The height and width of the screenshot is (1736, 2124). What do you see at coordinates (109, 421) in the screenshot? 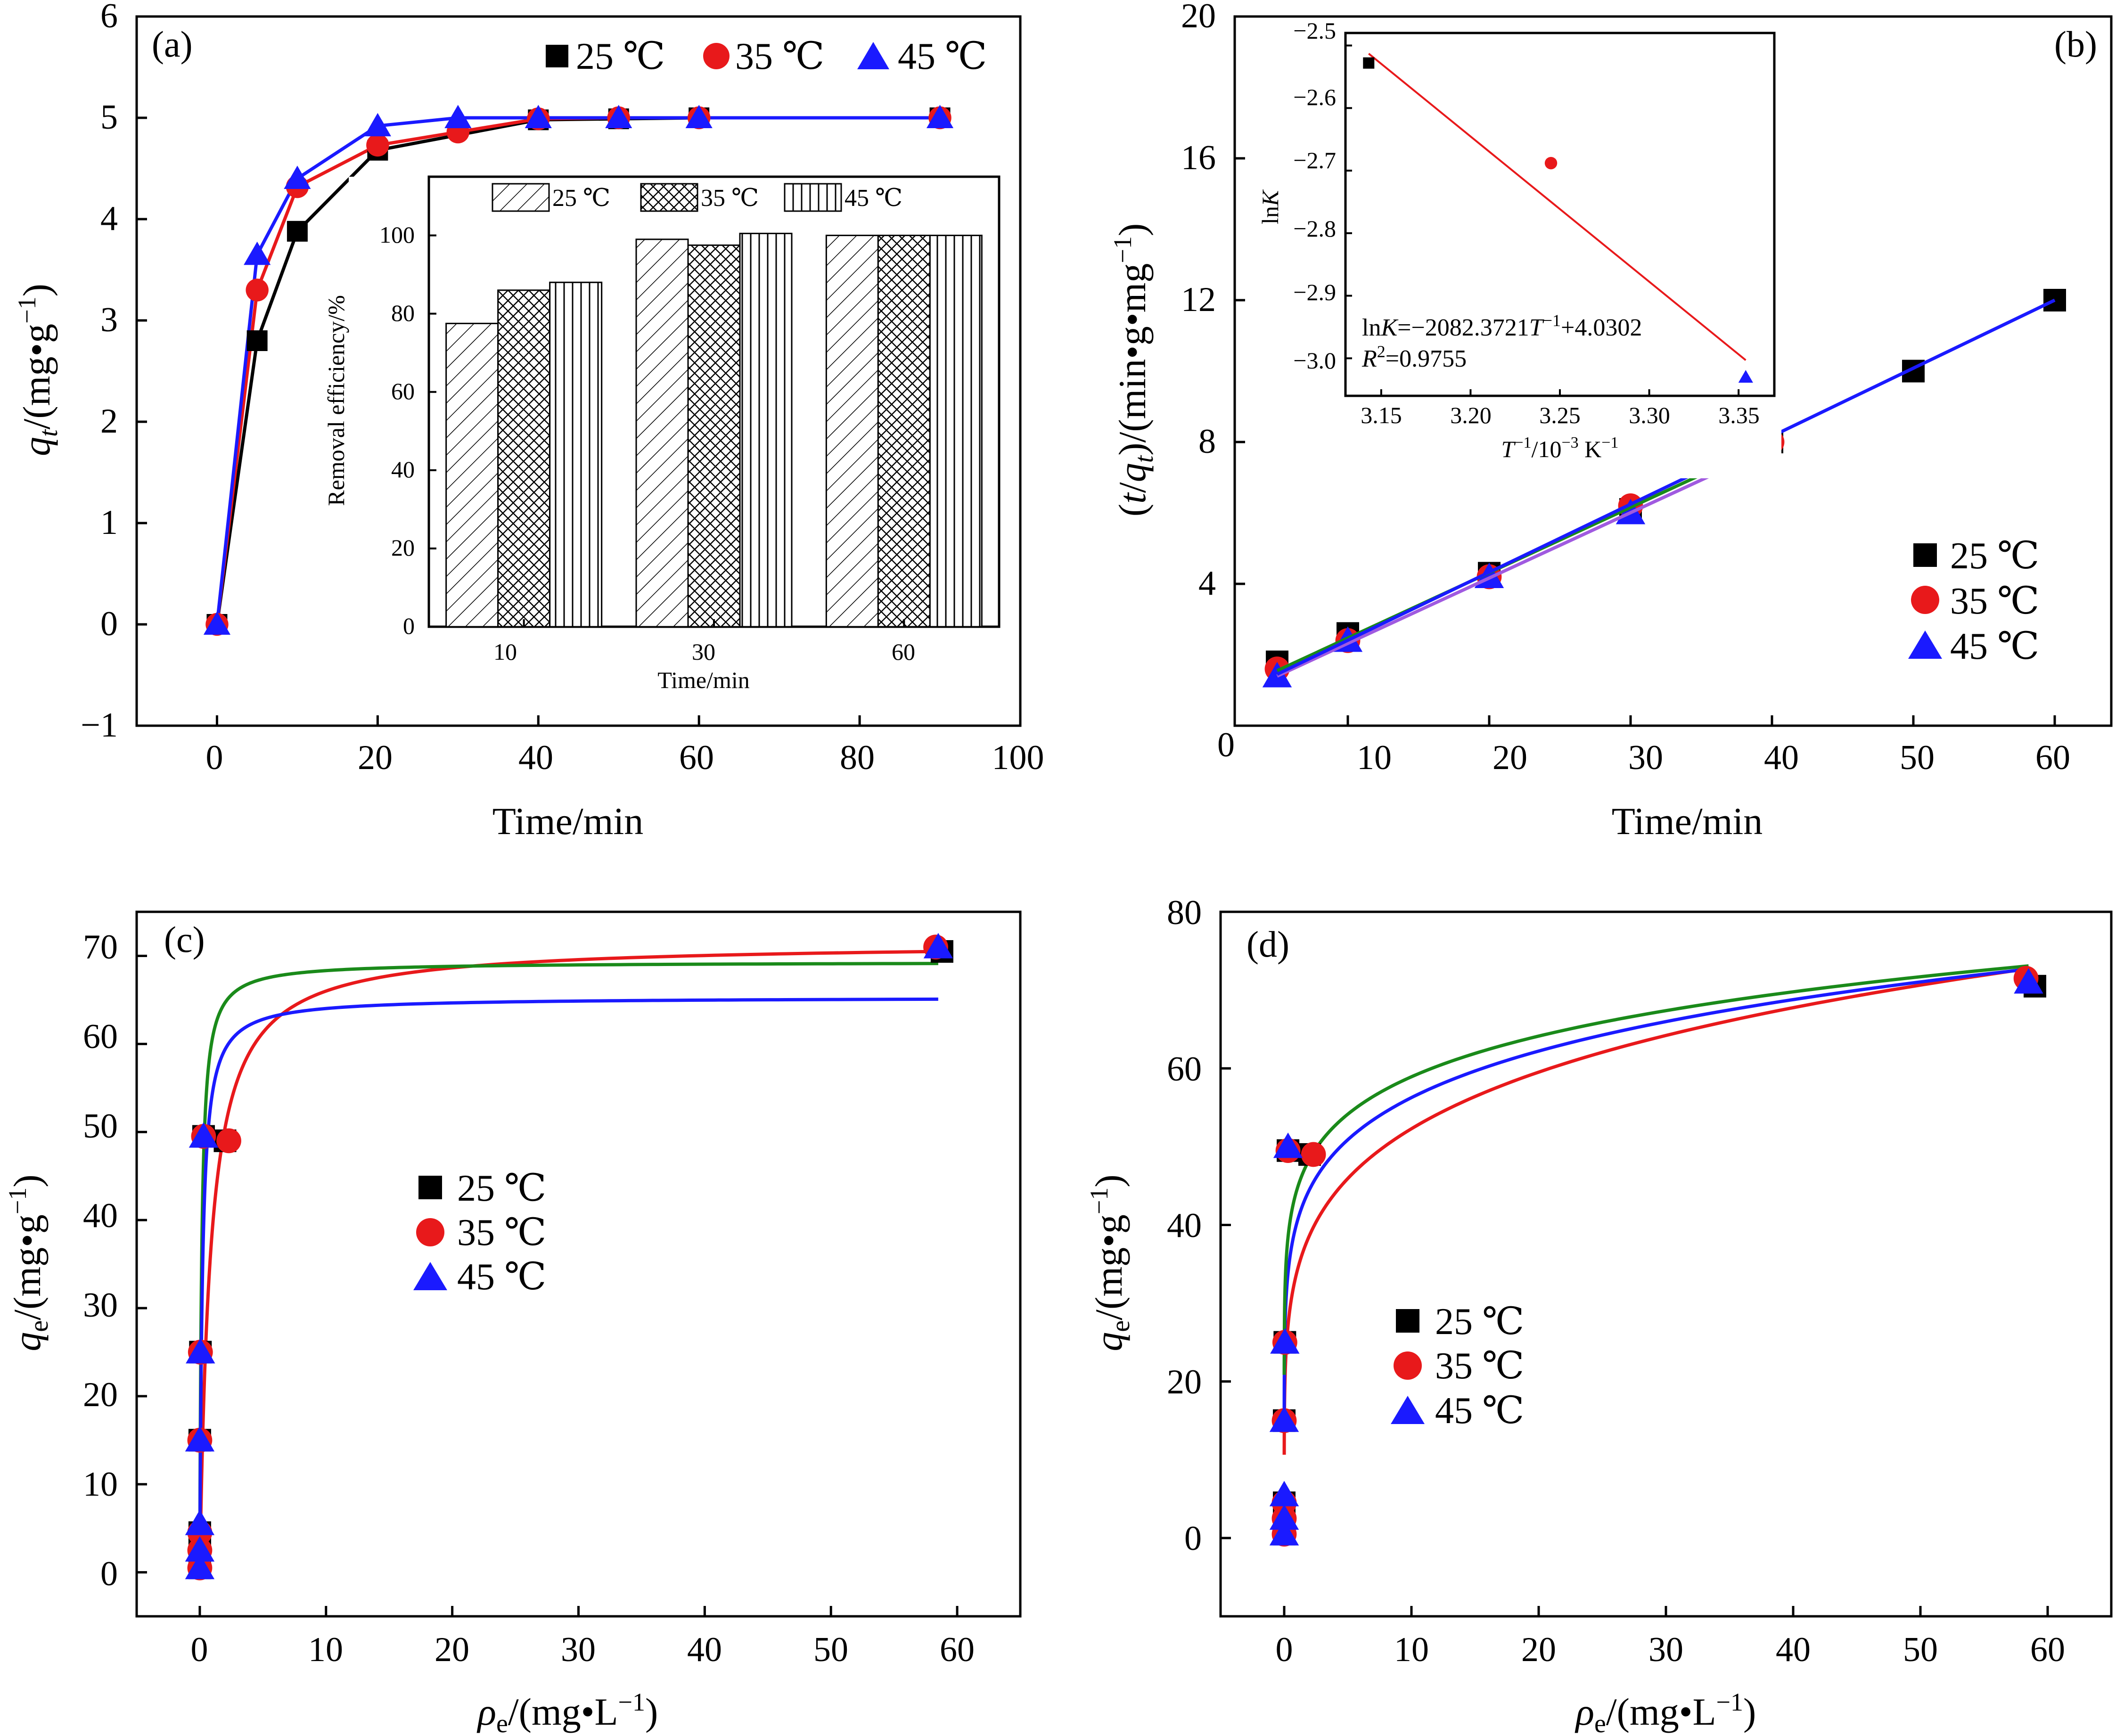
I see `y-tick-label: 2` at bounding box center [109, 421].